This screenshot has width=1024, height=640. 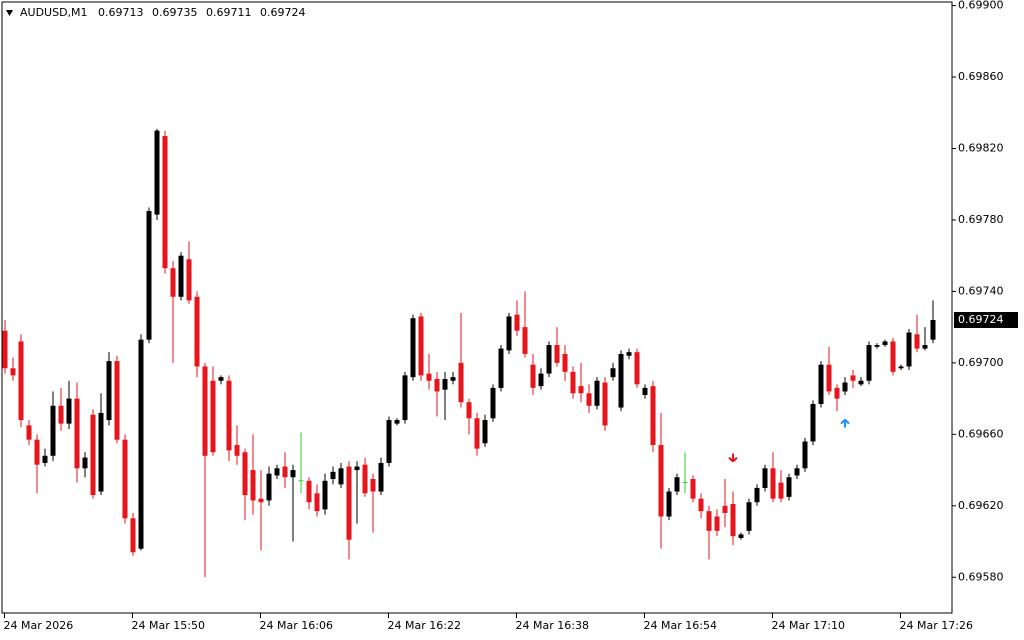 What do you see at coordinates (54, 12) in the screenshot?
I see `symbol-title: AUDUSD,M1` at bounding box center [54, 12].